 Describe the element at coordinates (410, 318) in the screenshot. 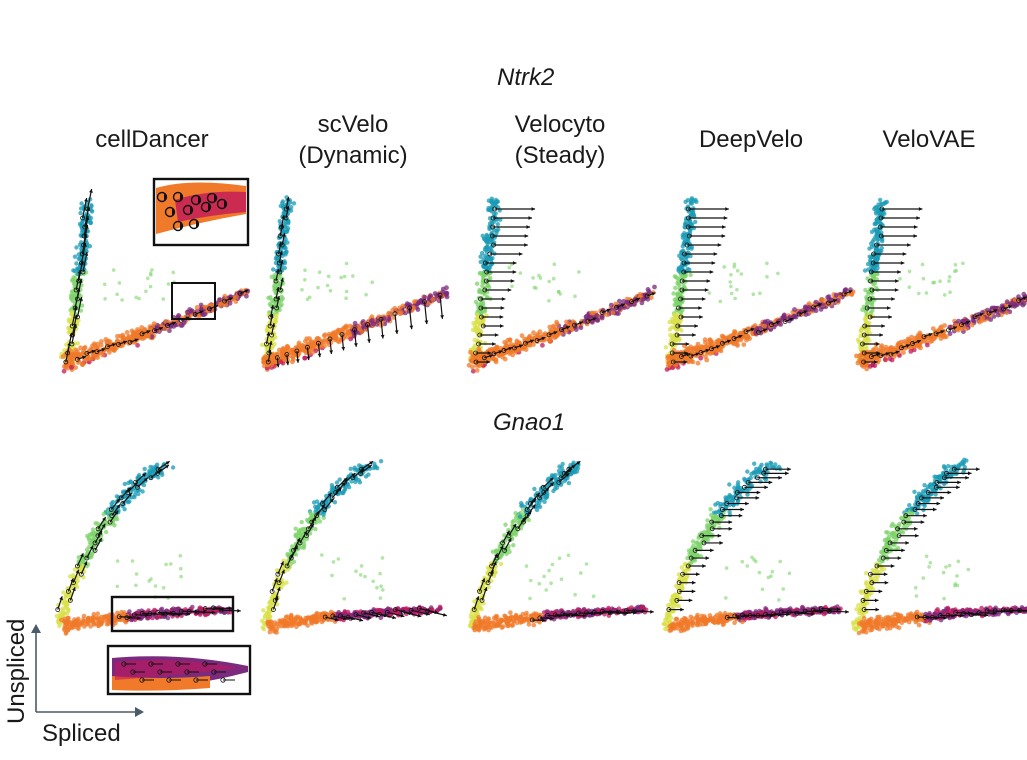

I see `velocity-arrow` at that location.